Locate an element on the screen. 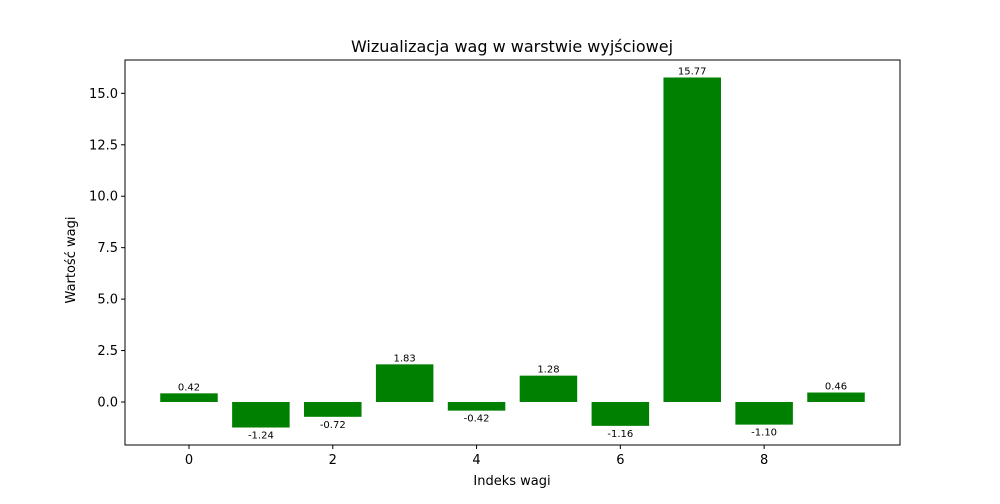 The height and width of the screenshot is (504, 1000). bar-value-label: 1.28 is located at coordinates (548, 370).